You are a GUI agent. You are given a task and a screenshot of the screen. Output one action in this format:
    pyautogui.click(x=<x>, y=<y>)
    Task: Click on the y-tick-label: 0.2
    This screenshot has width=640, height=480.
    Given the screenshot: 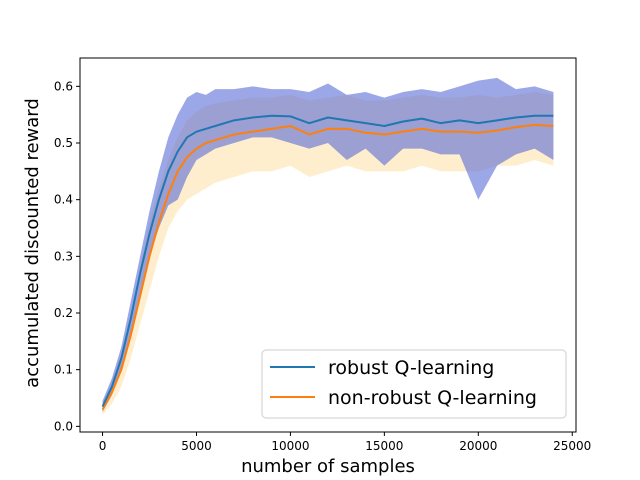 What is the action you would take?
    pyautogui.click(x=63, y=313)
    